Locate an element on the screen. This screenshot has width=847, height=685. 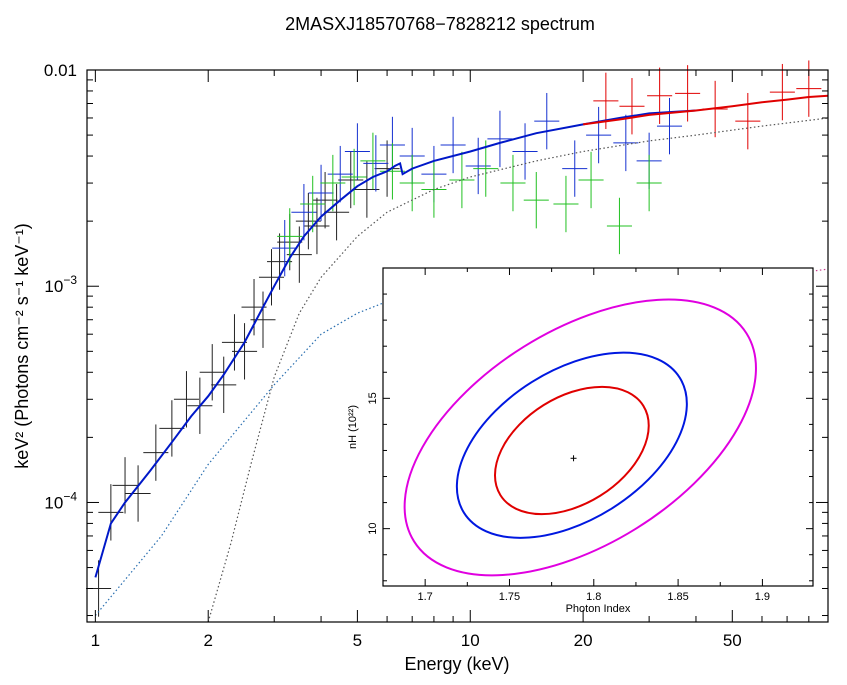
x-tick-label: 1 is located at coordinates (95, 640).